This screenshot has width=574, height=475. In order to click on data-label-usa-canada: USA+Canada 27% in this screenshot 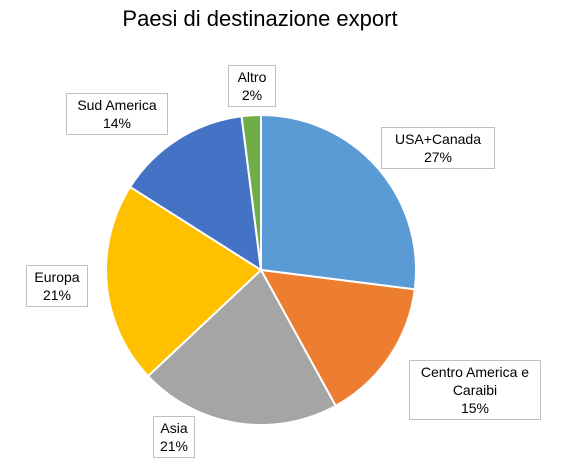, I will do `click(438, 148)`.